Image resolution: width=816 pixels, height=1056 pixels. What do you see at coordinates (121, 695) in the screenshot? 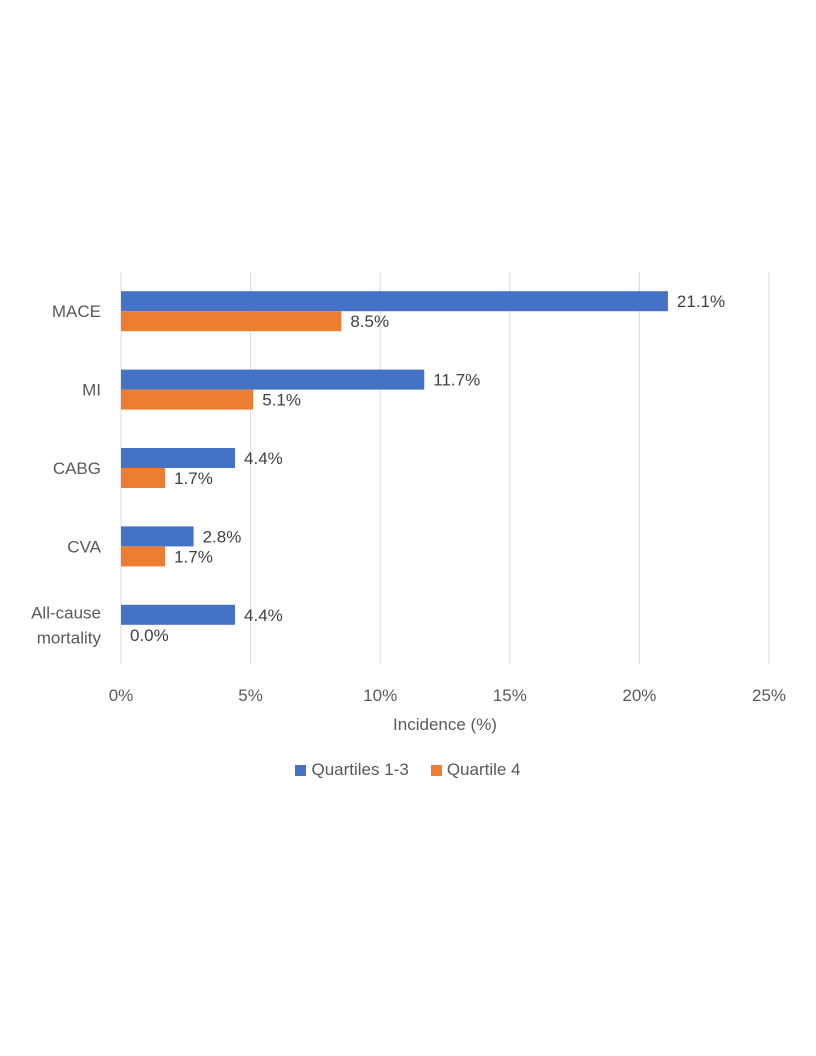
I see `x-tick-label-0: 0%` at bounding box center [121, 695].